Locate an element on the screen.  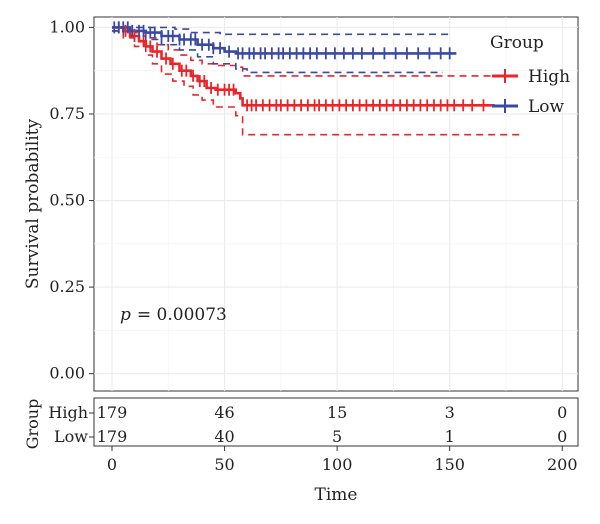
risk-value-high: 46 is located at coordinates (224, 412).